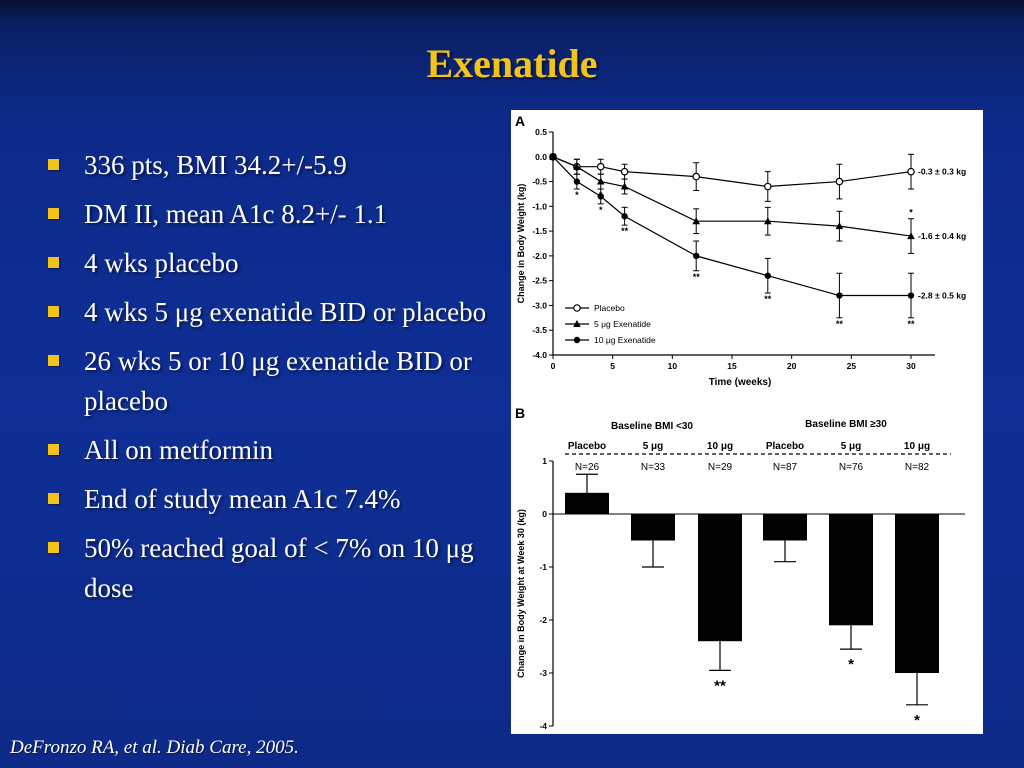 The height and width of the screenshot is (768, 1024). What do you see at coordinates (521, 244) in the screenshot?
I see `panel-a-y-axis-label: Change in Body Weight (kg)` at bounding box center [521, 244].